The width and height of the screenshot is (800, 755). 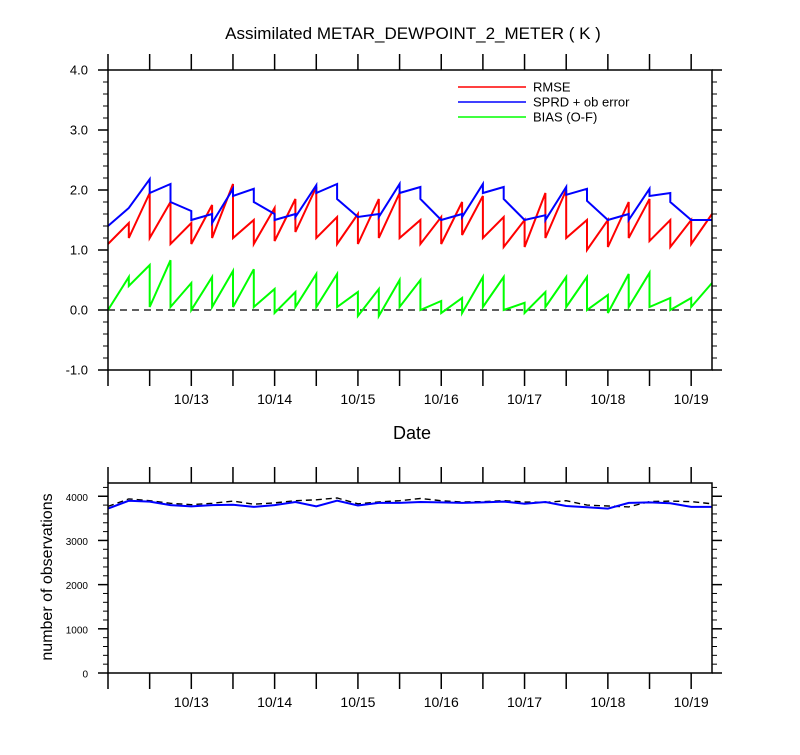 I want to click on obs-assimilated-line, so click(x=409, y=504).